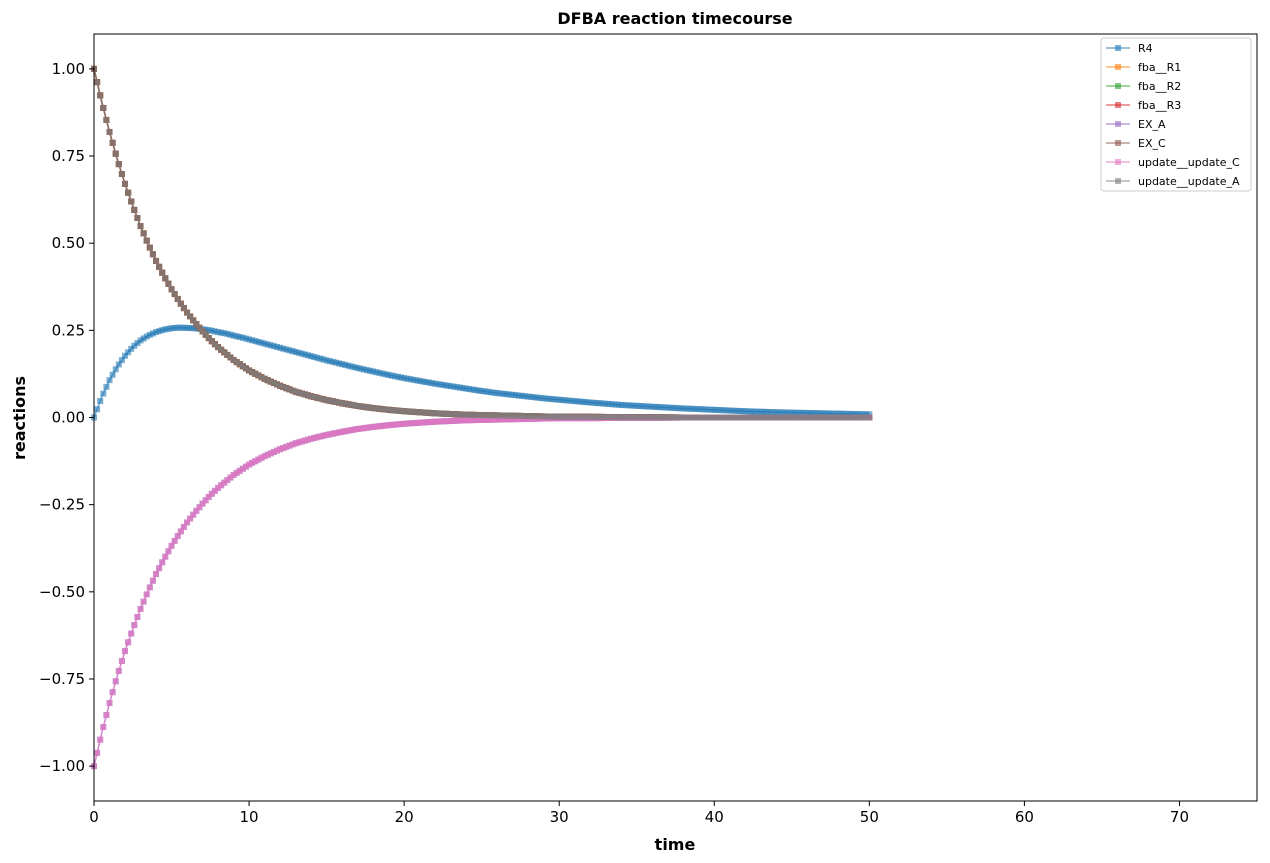 This screenshot has height=863, width=1270. Describe the element at coordinates (675, 844) in the screenshot. I see `x-axis-title: time` at that location.